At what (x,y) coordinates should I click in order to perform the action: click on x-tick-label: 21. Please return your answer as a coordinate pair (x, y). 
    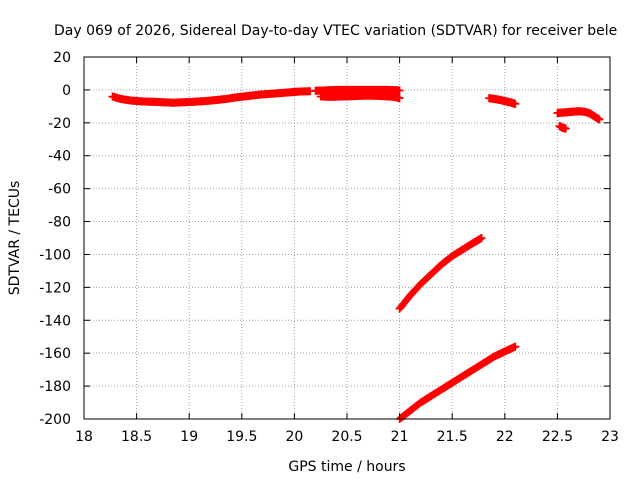
    Looking at the image, I should click on (400, 437).